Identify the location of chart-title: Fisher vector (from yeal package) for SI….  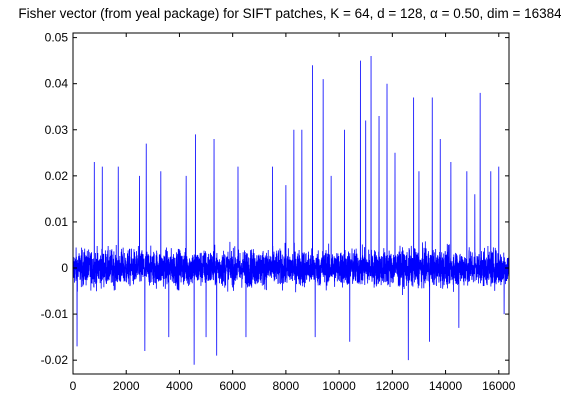
(289, 13).